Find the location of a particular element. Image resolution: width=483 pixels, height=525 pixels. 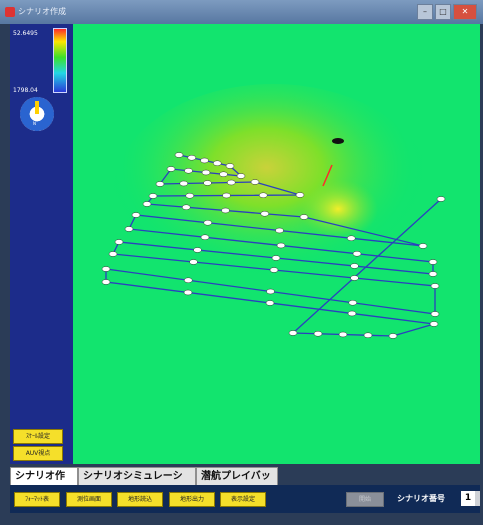

mode-tabs: シナリオ作成 シナリオシミュレーション 潜航プレイバック is located at coordinates (245, 483).